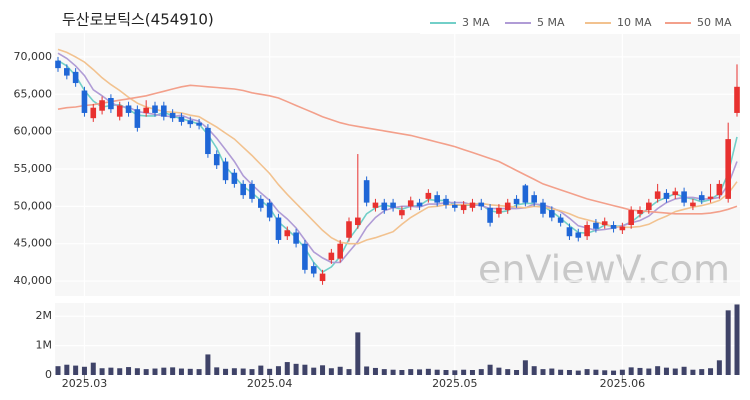  What do you see at coordinates (455, 383) in the screenshot?
I see `x-tick-label: 2025.05` at bounding box center [455, 383].